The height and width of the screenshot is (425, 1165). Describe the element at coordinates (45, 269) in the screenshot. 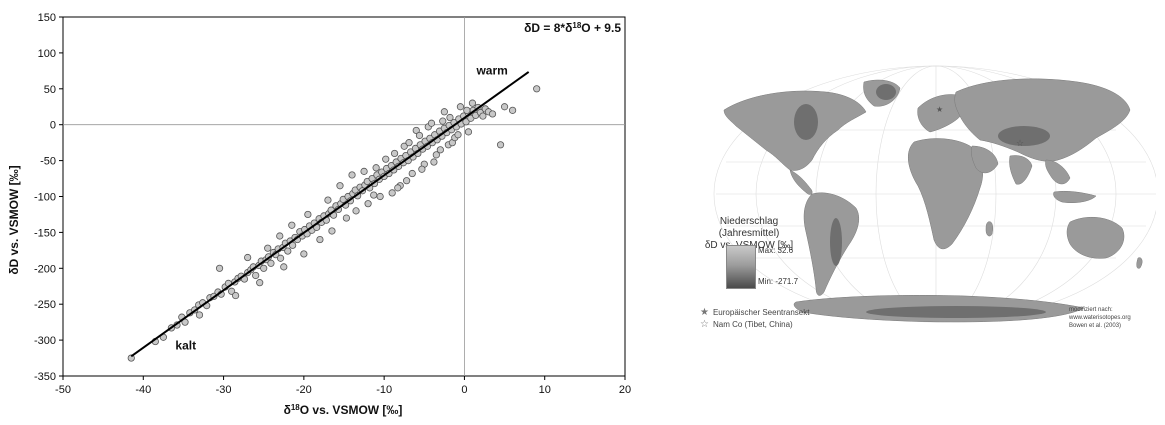

I see `y-tick-label: -200` at that location.